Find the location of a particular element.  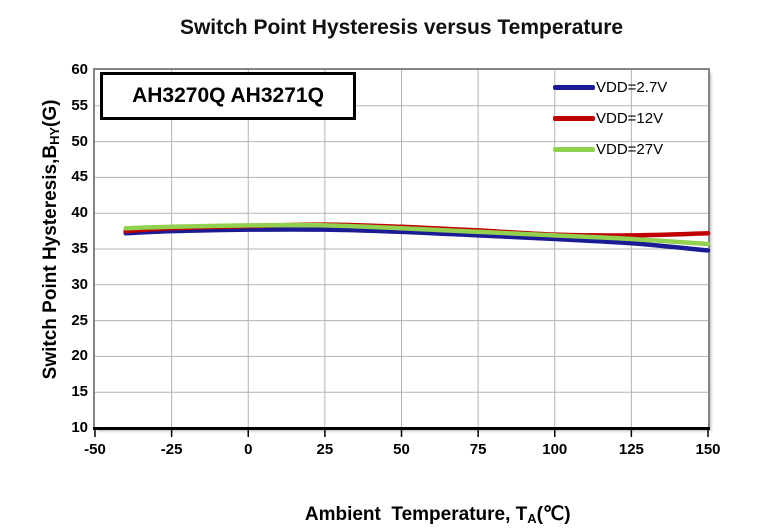

x-tick-label: 75 is located at coordinates (478, 449).